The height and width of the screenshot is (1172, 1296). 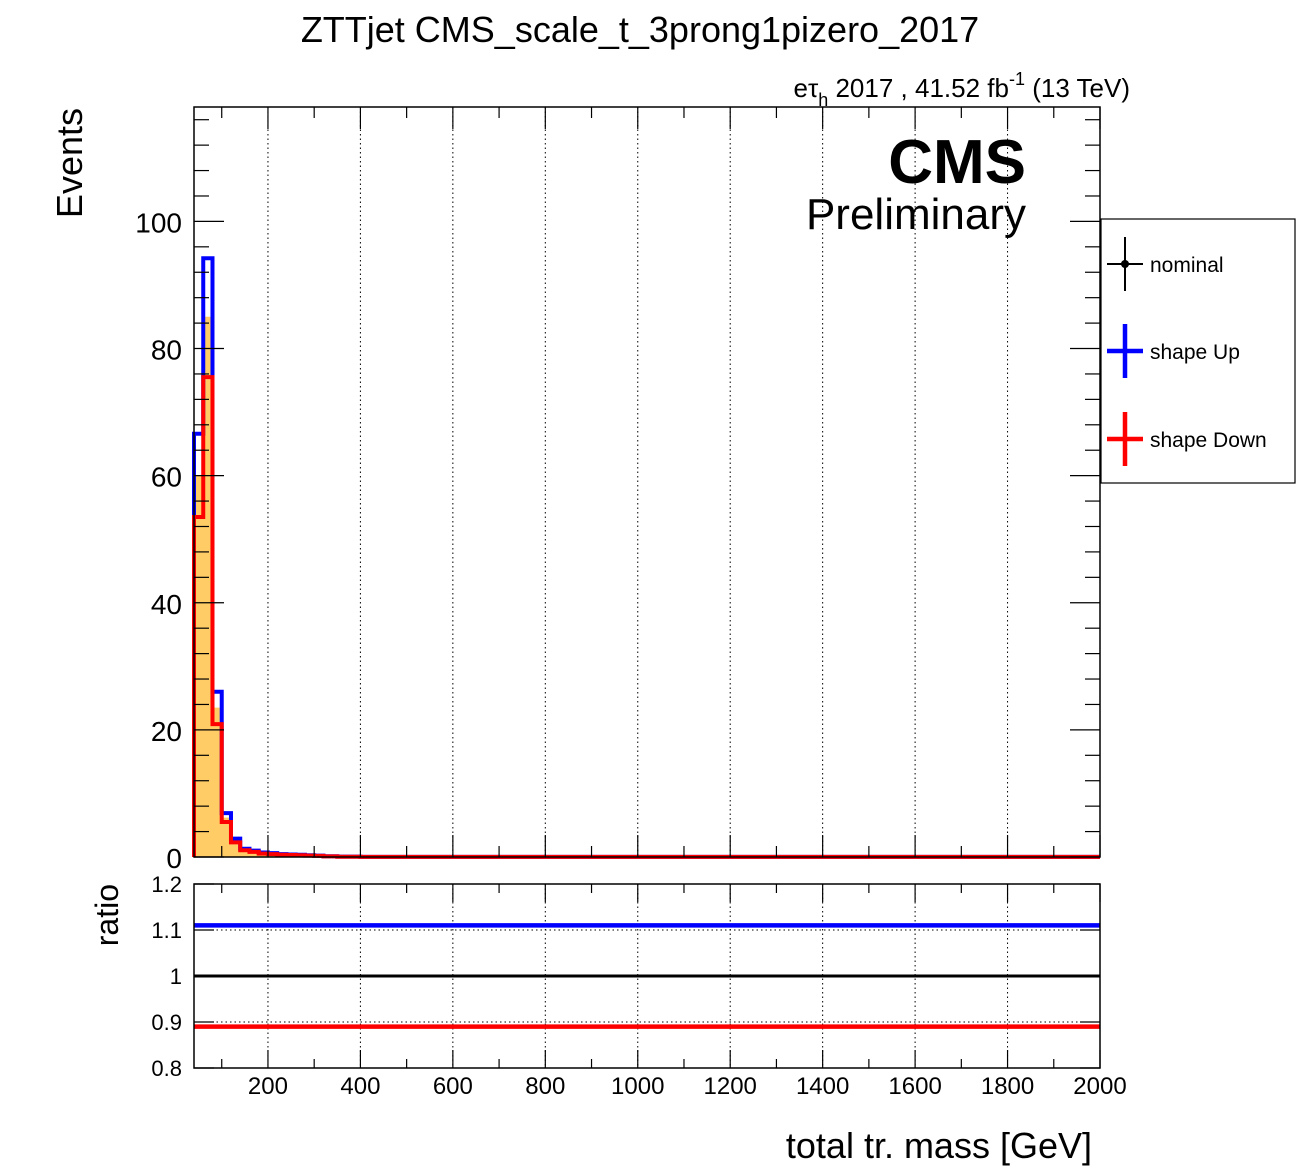 I want to click on ratio-lines, so click(x=647, y=976).